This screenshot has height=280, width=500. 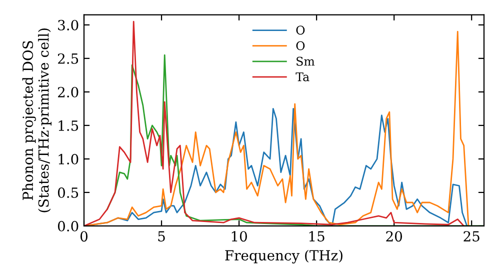 I want to click on y-tick-label: 2.0, so click(x=68, y=92).